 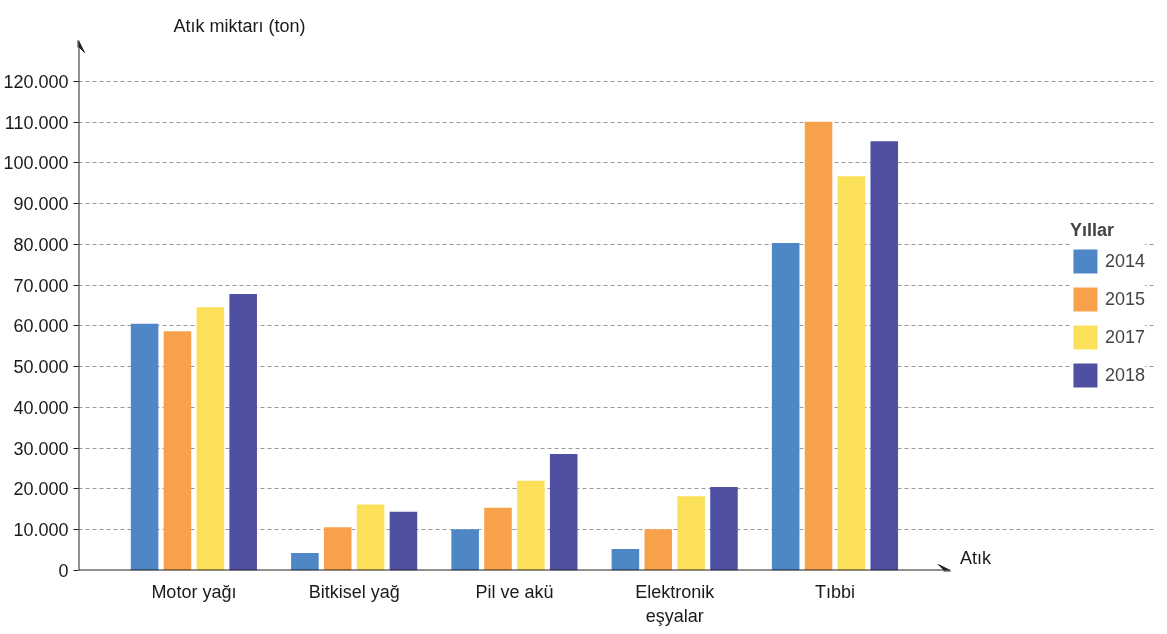 I want to click on y-tick-label: 120.000, so click(x=36, y=81).